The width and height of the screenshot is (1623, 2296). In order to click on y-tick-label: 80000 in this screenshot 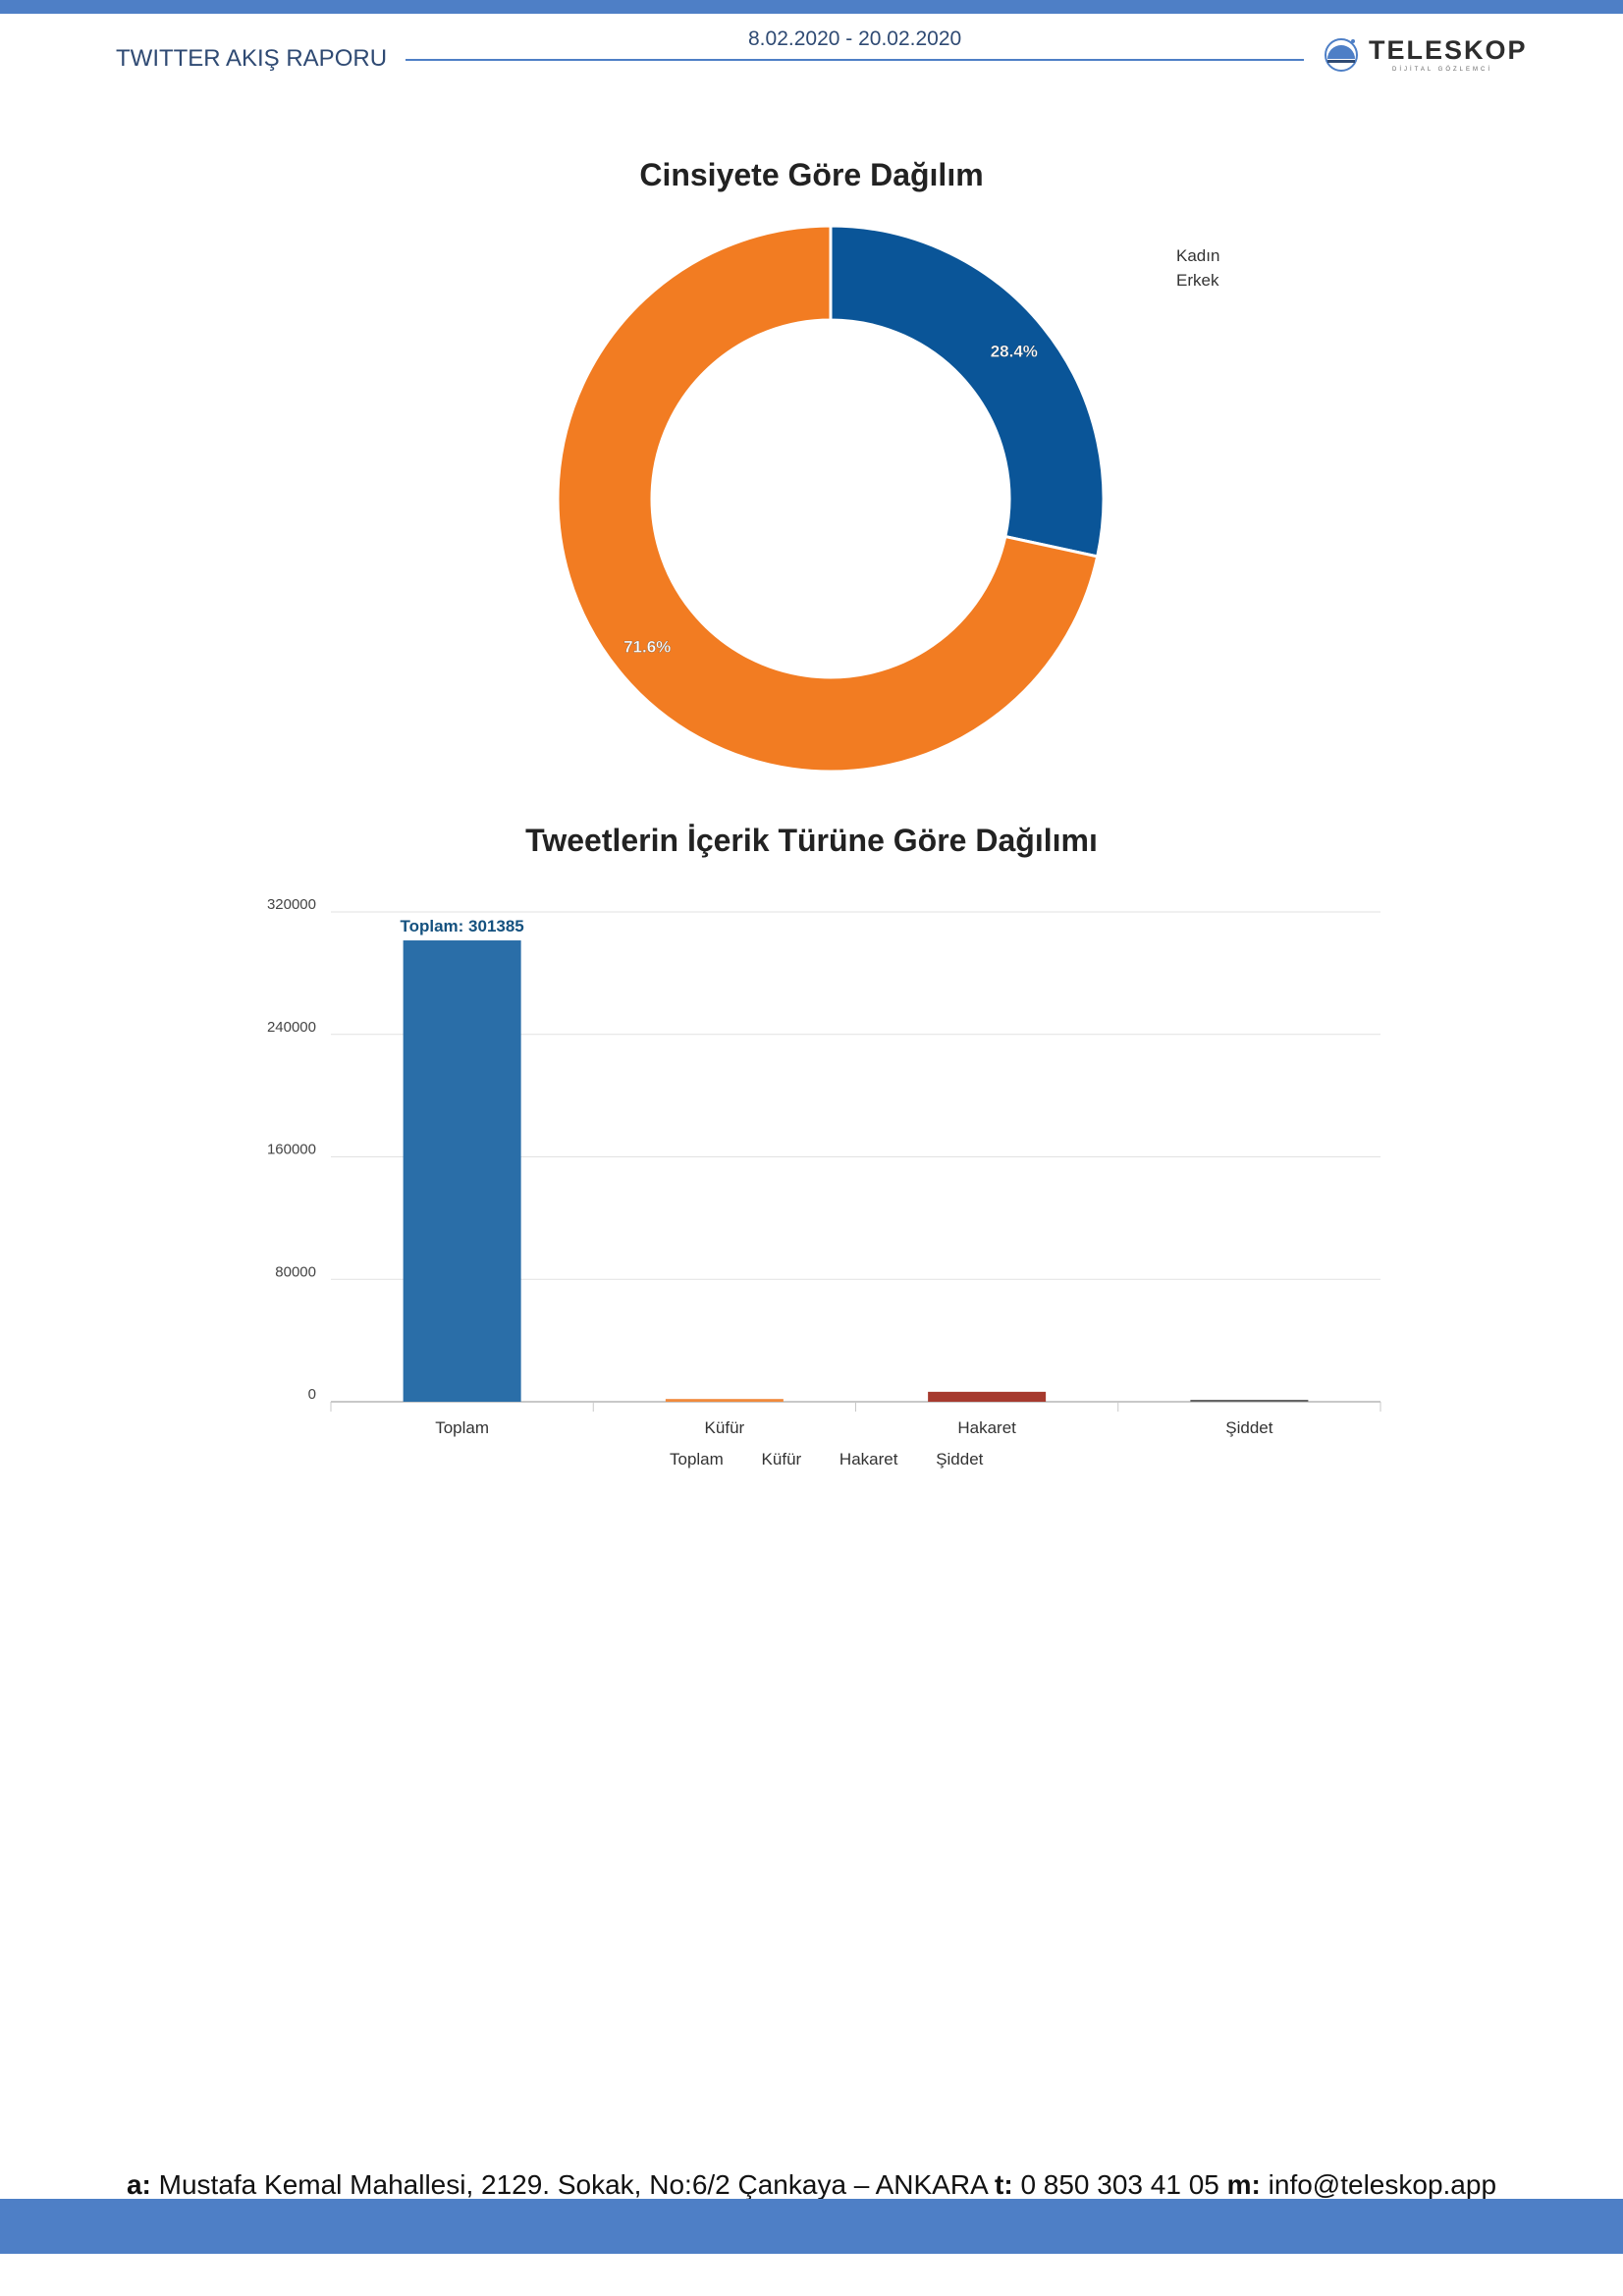, I will do `click(295, 1271)`.